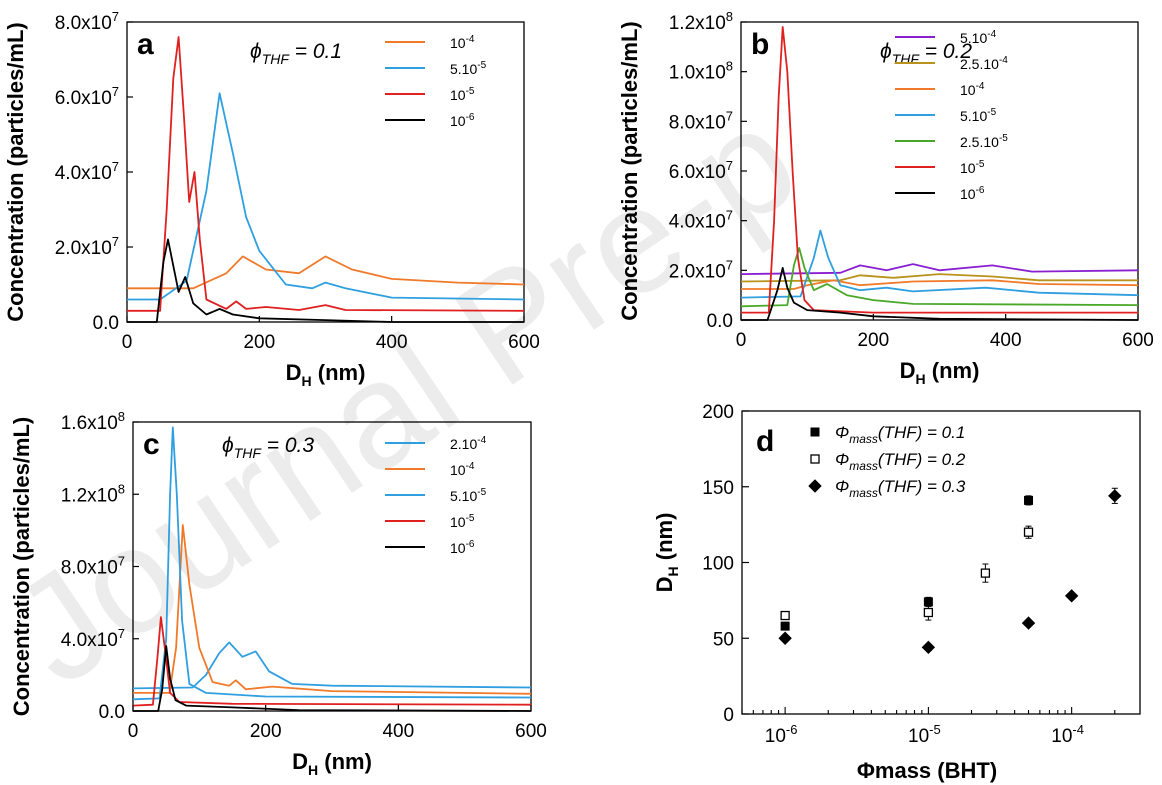  I want to click on phi-annotation: ϕTHF = 0.3, so click(268, 447).